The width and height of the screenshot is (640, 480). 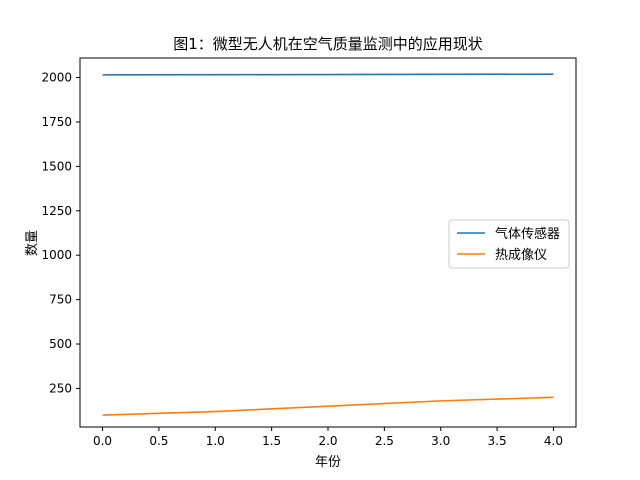 What do you see at coordinates (32, 243) in the screenshot?
I see `y-axis-label: 数量` at bounding box center [32, 243].